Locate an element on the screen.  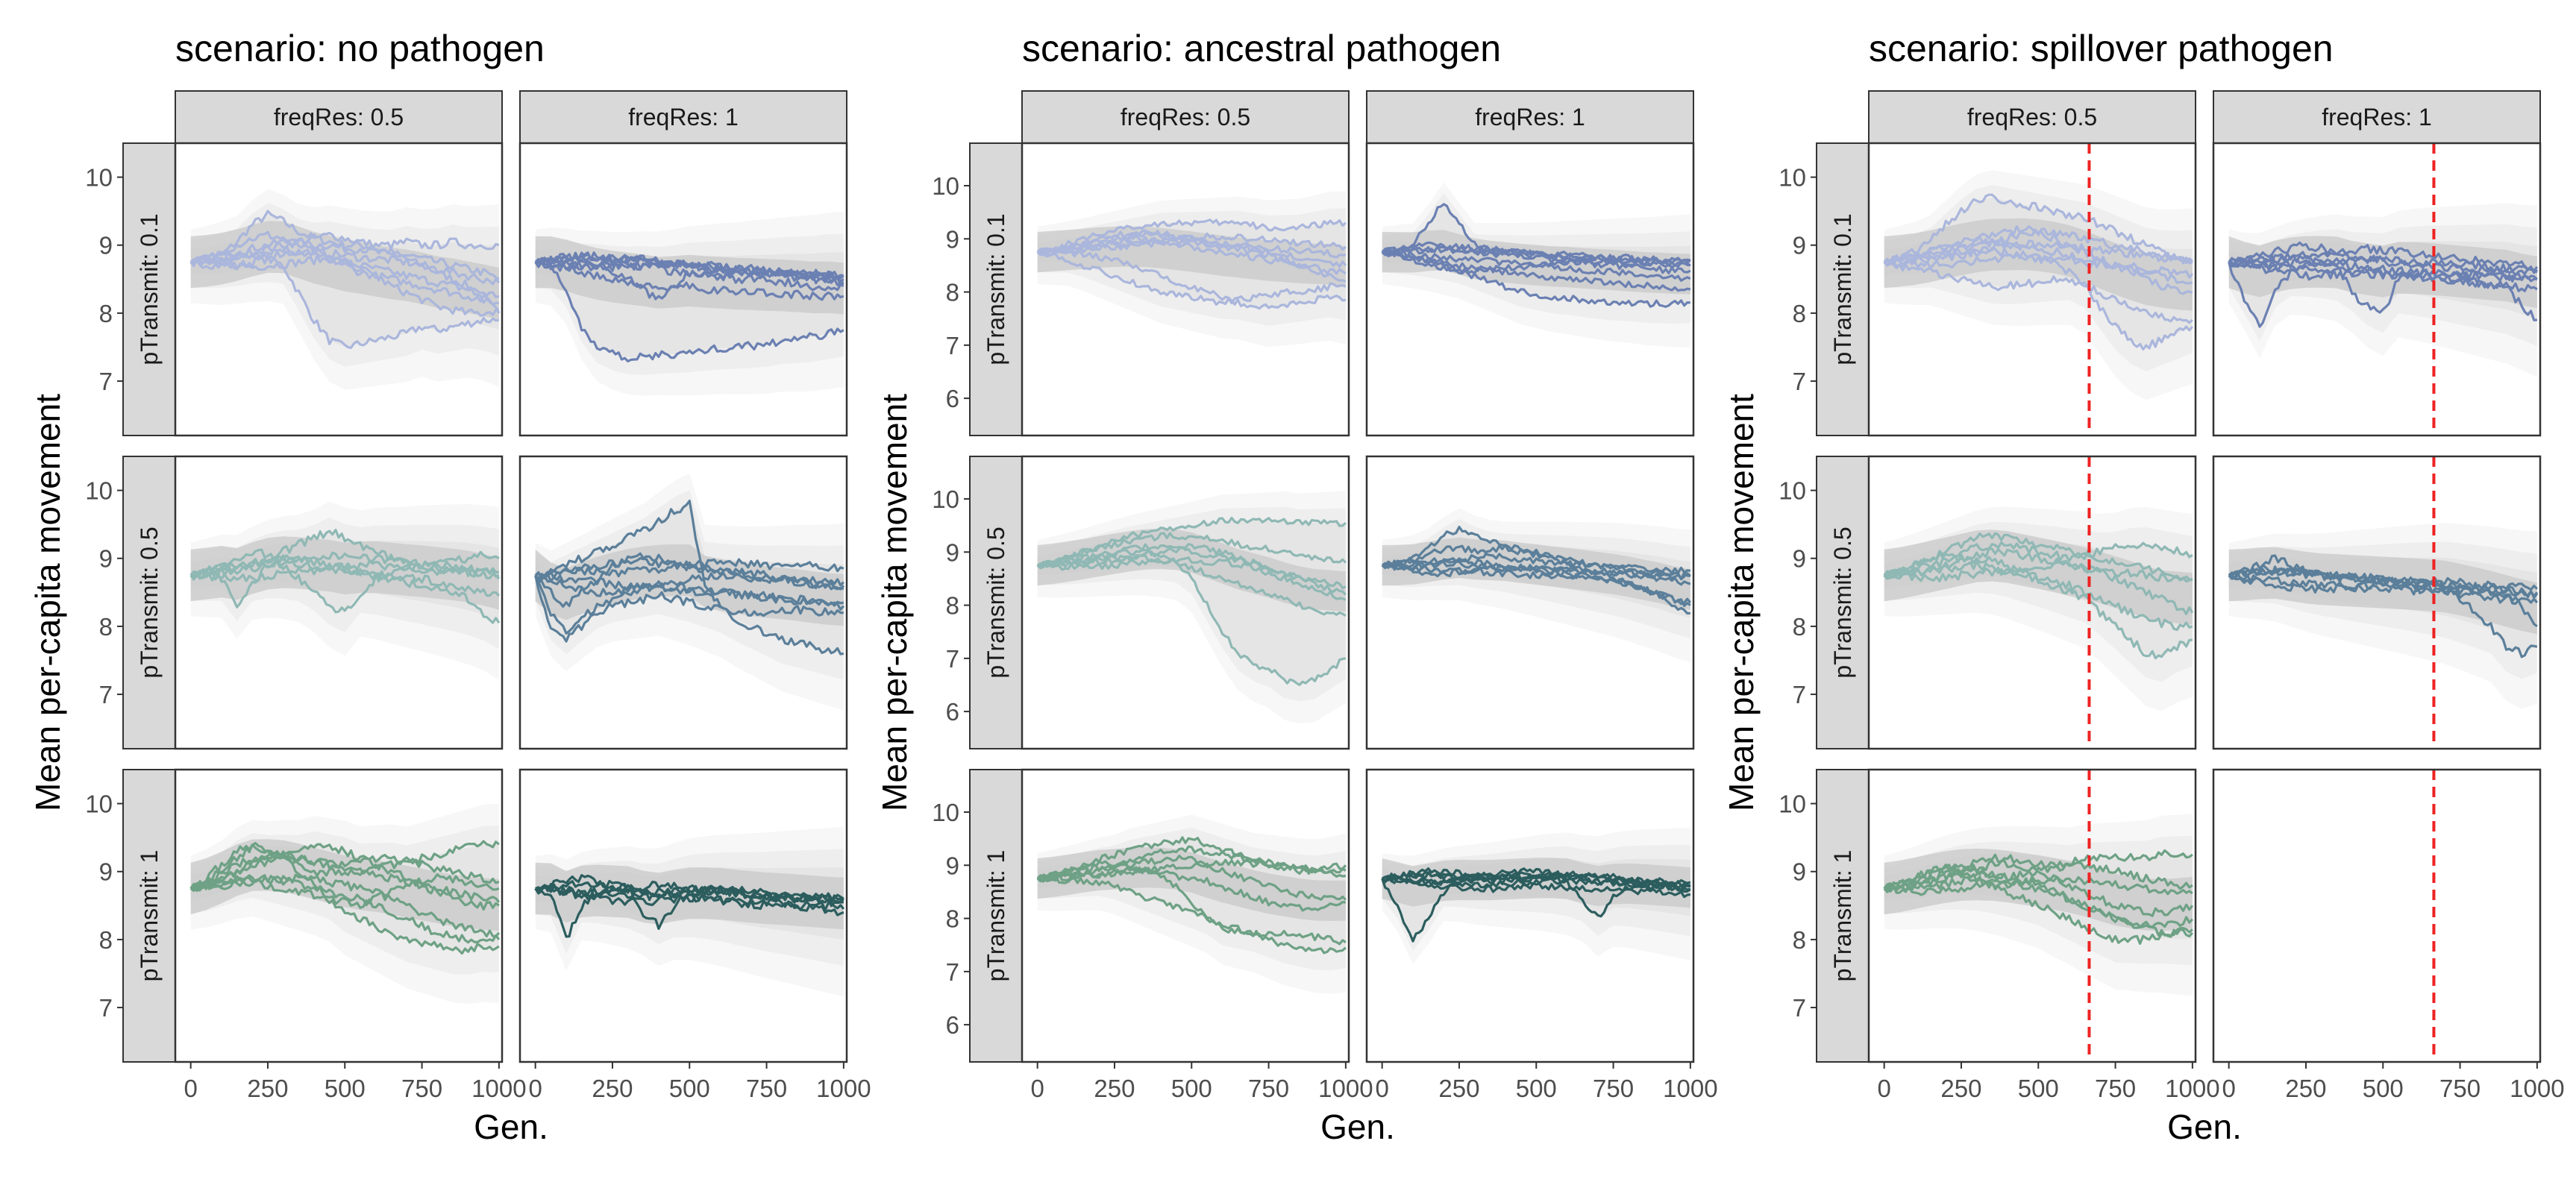
row-strip-label: pTransmit: 0.1 is located at coordinates (996, 289).